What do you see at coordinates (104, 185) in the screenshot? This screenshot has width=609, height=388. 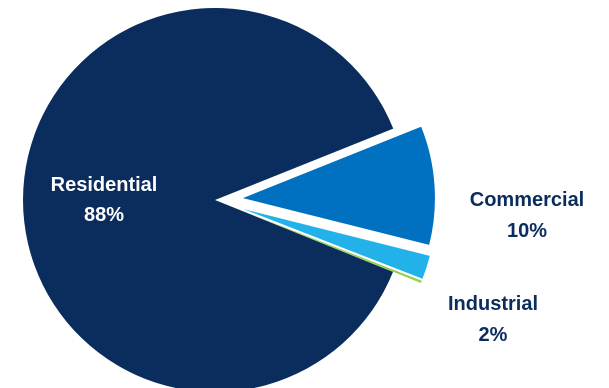 I see `label-residential-name: Residential` at bounding box center [104, 185].